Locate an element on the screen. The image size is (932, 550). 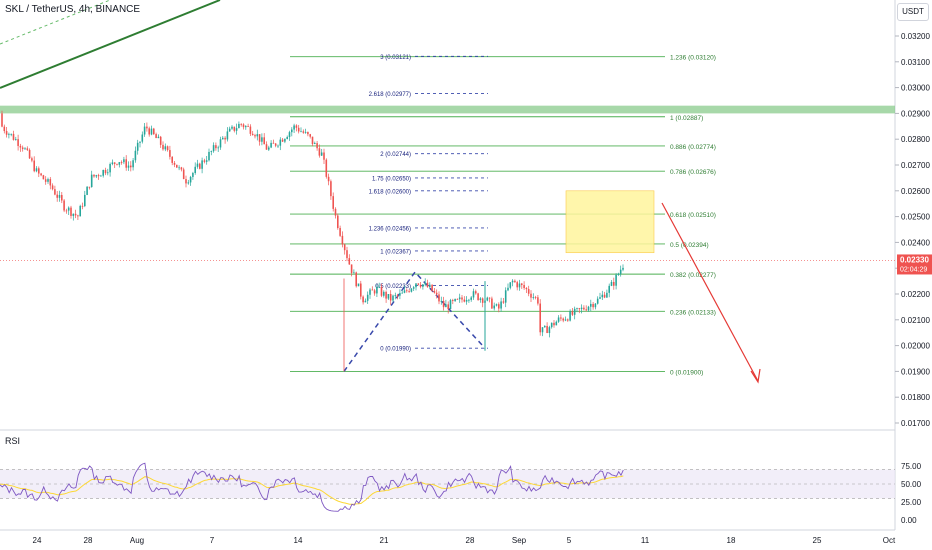
x-tick-label: 21 is located at coordinates (384, 540).